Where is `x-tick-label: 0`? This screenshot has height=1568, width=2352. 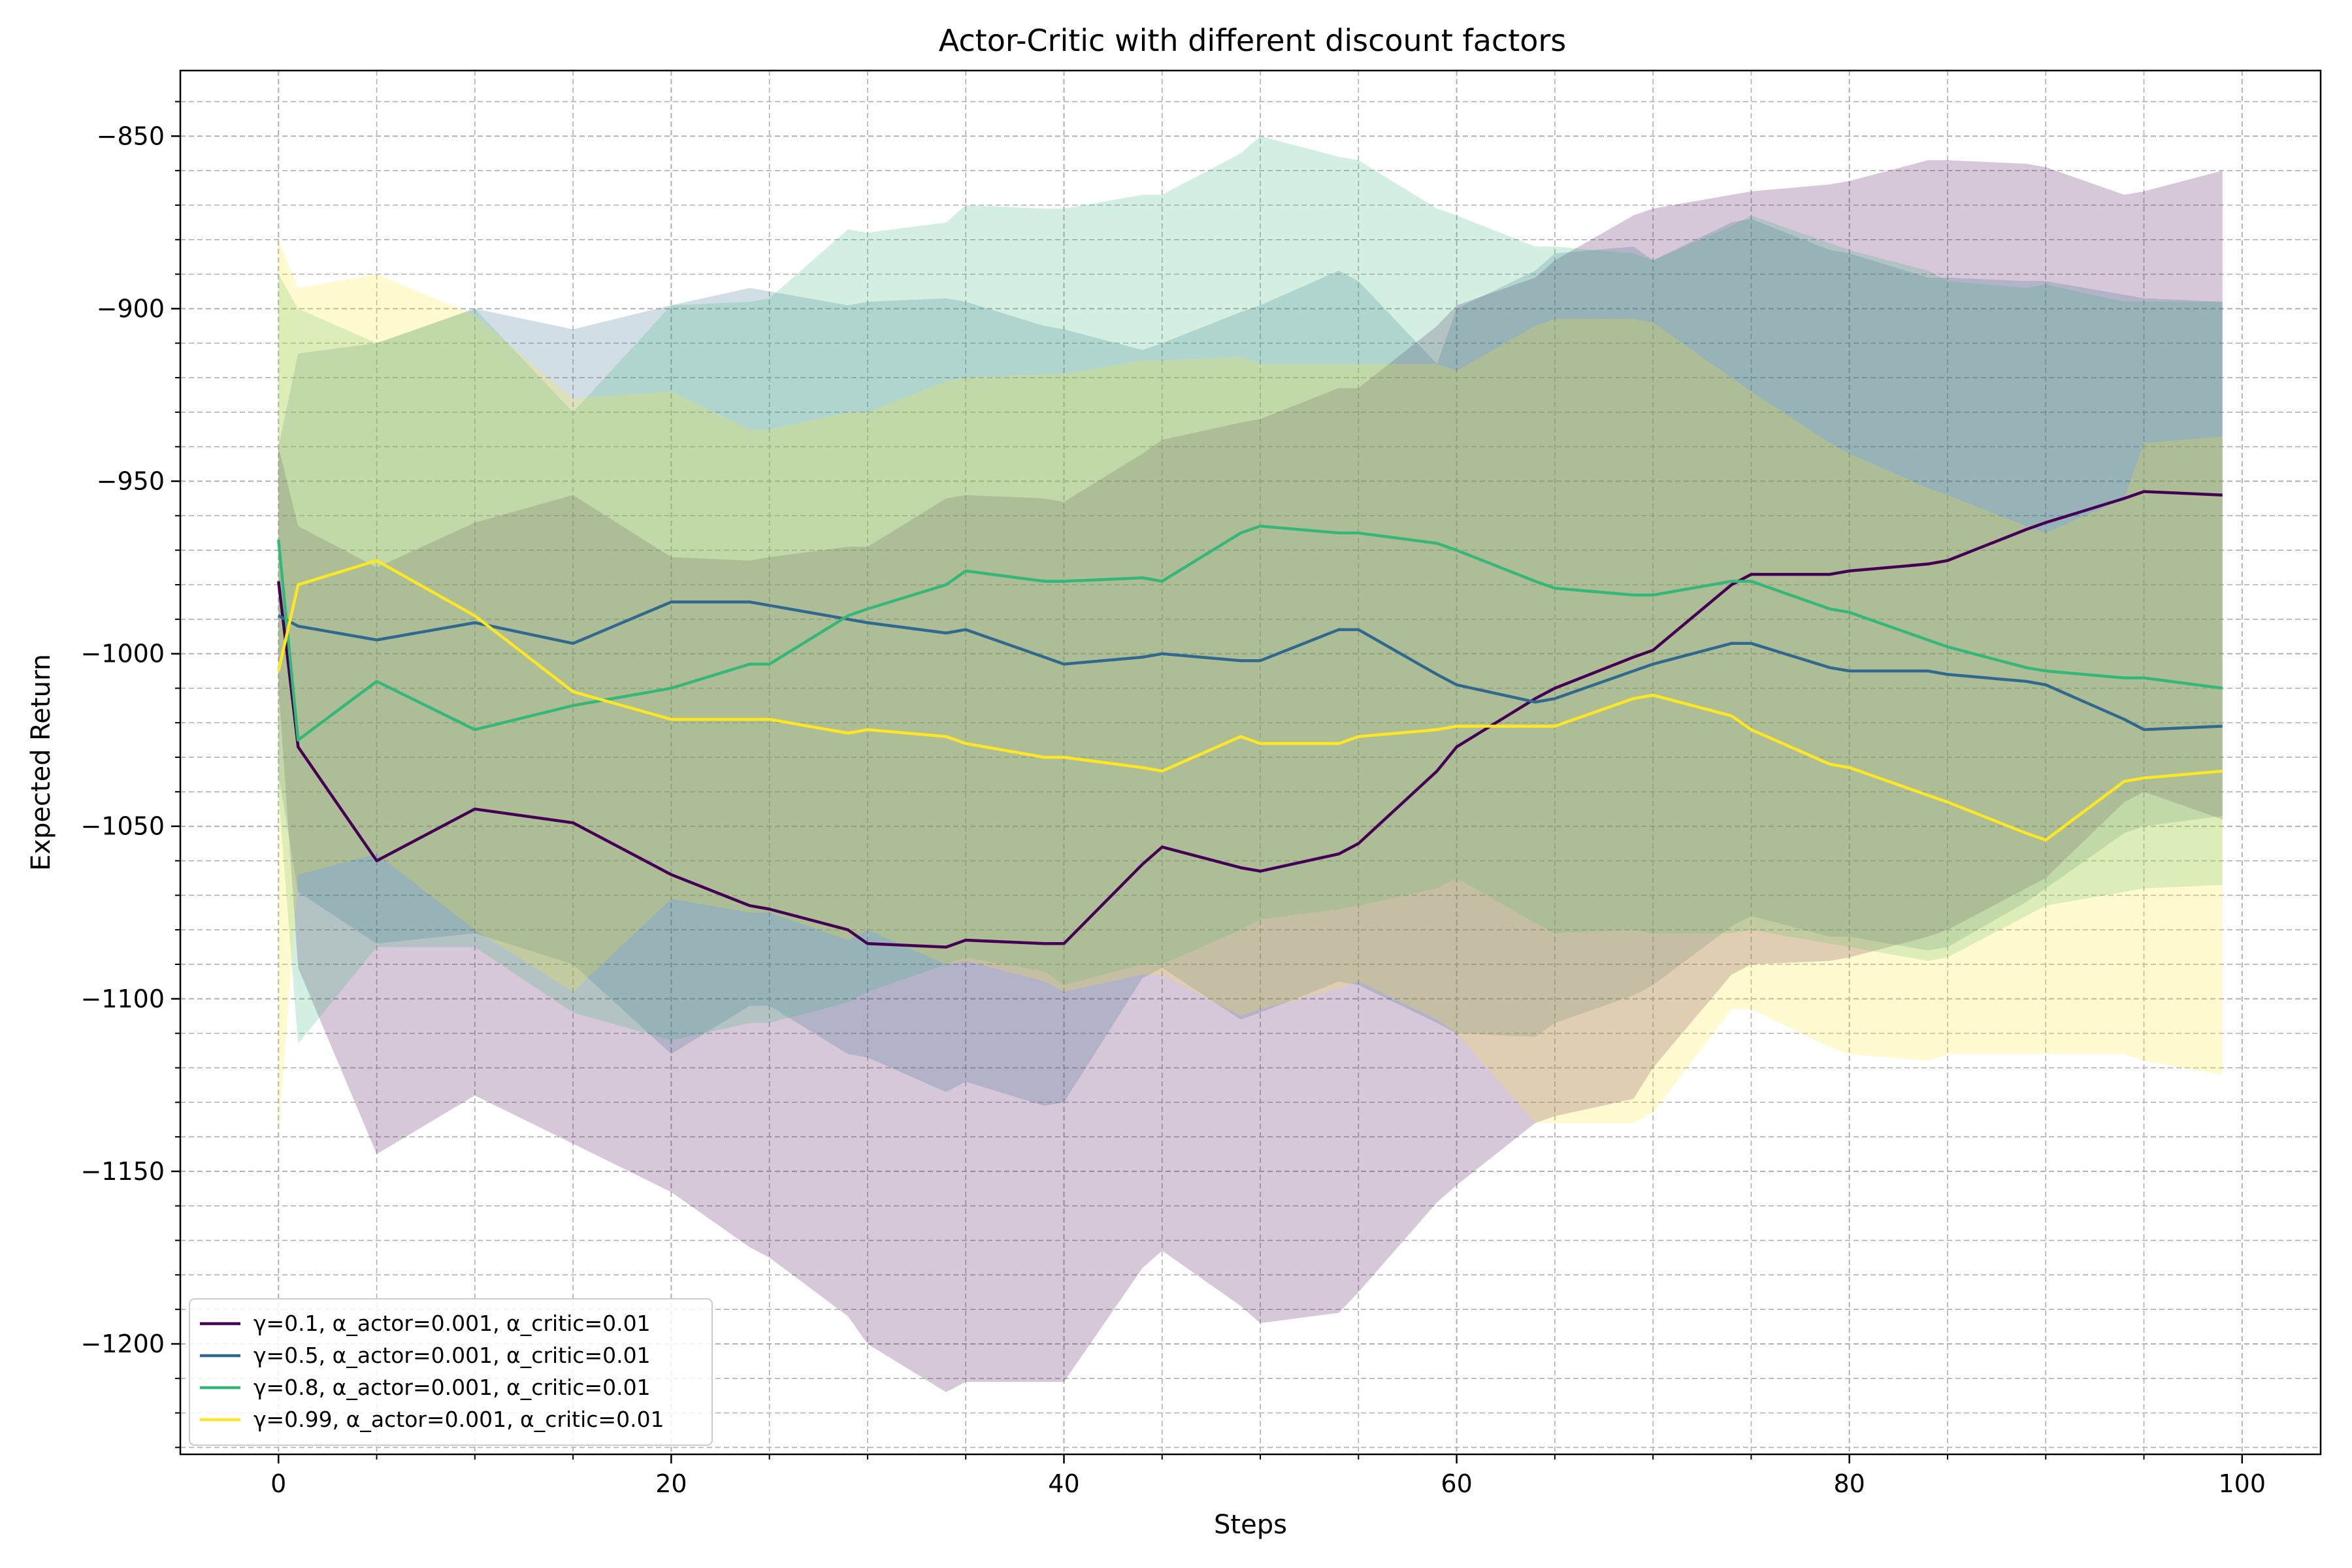 x-tick-label: 0 is located at coordinates (278, 1483).